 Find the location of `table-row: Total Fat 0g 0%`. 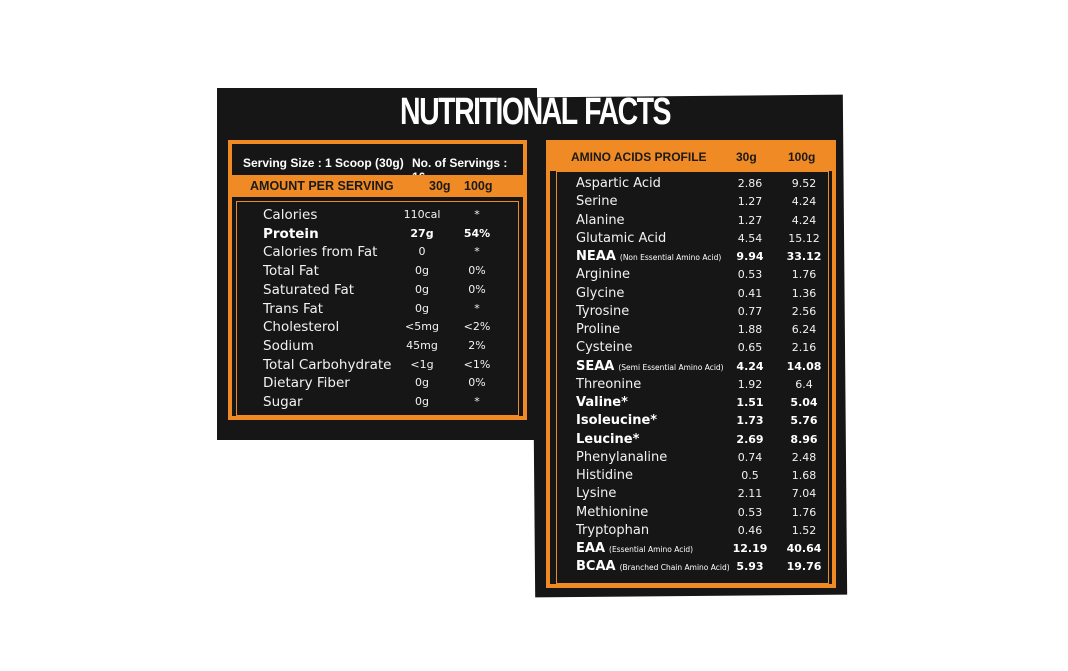

table-row: Total Fat 0g 0% is located at coordinates (377, 271).